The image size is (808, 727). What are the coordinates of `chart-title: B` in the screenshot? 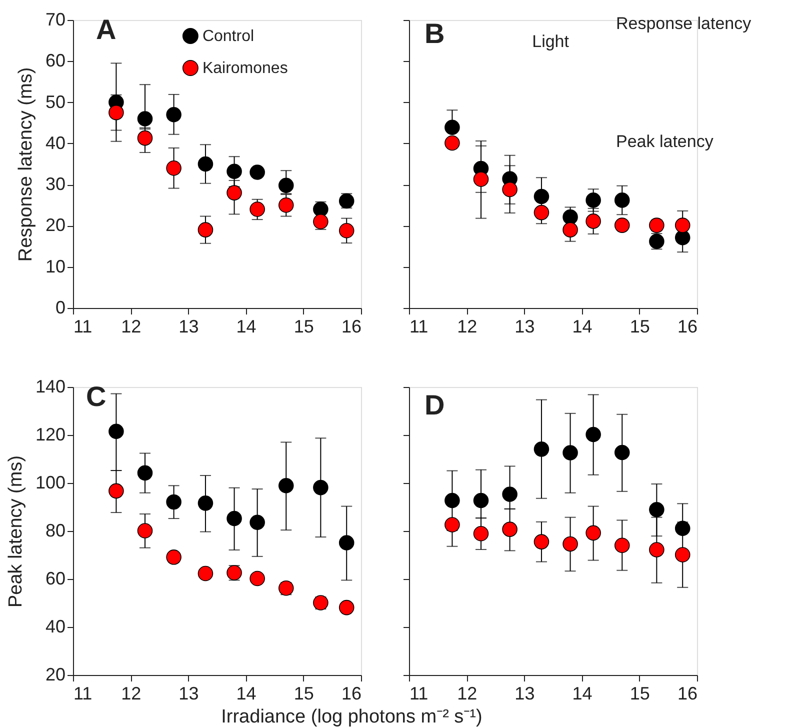 It's located at (434, 33).